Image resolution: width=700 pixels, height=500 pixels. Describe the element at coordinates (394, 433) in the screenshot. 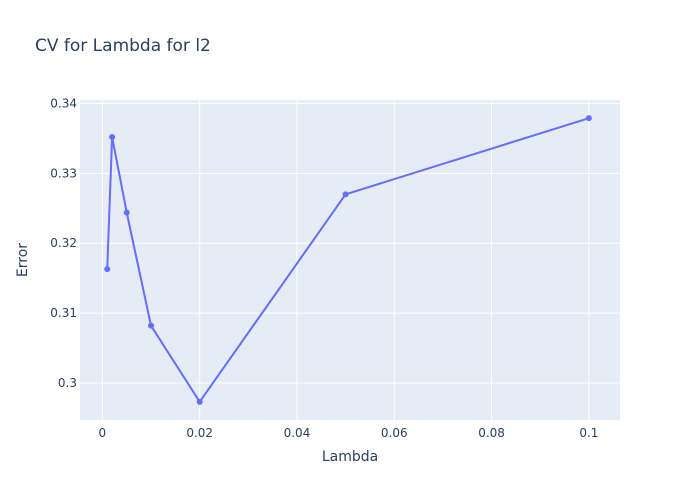

I see `x-tick-label: 0.06` at that location.